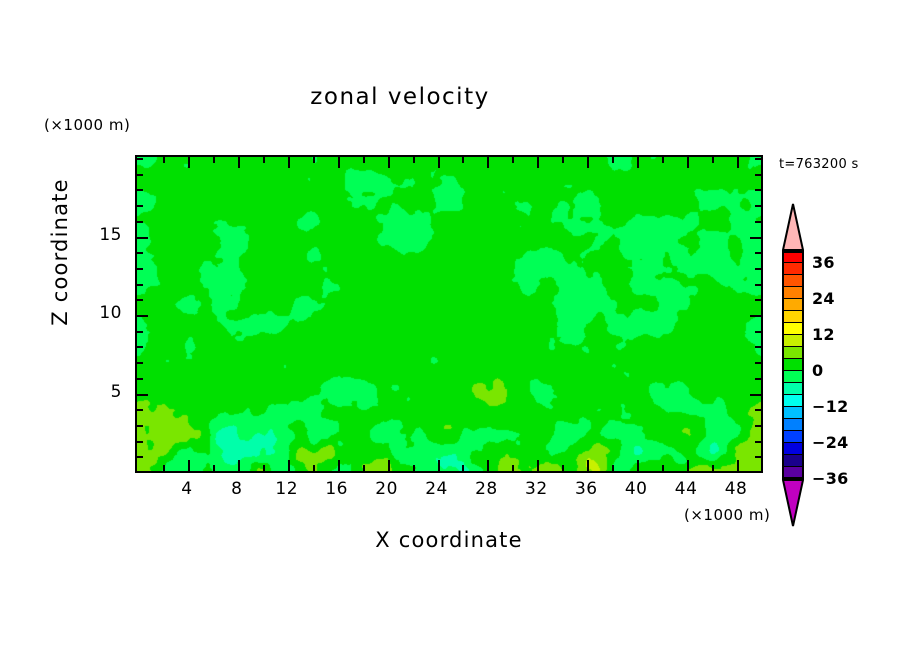 Image resolution: width=904 pixels, height=654 pixels. Describe the element at coordinates (793, 227) in the screenshot. I see `colorbar-over-arrow-icon` at that location.